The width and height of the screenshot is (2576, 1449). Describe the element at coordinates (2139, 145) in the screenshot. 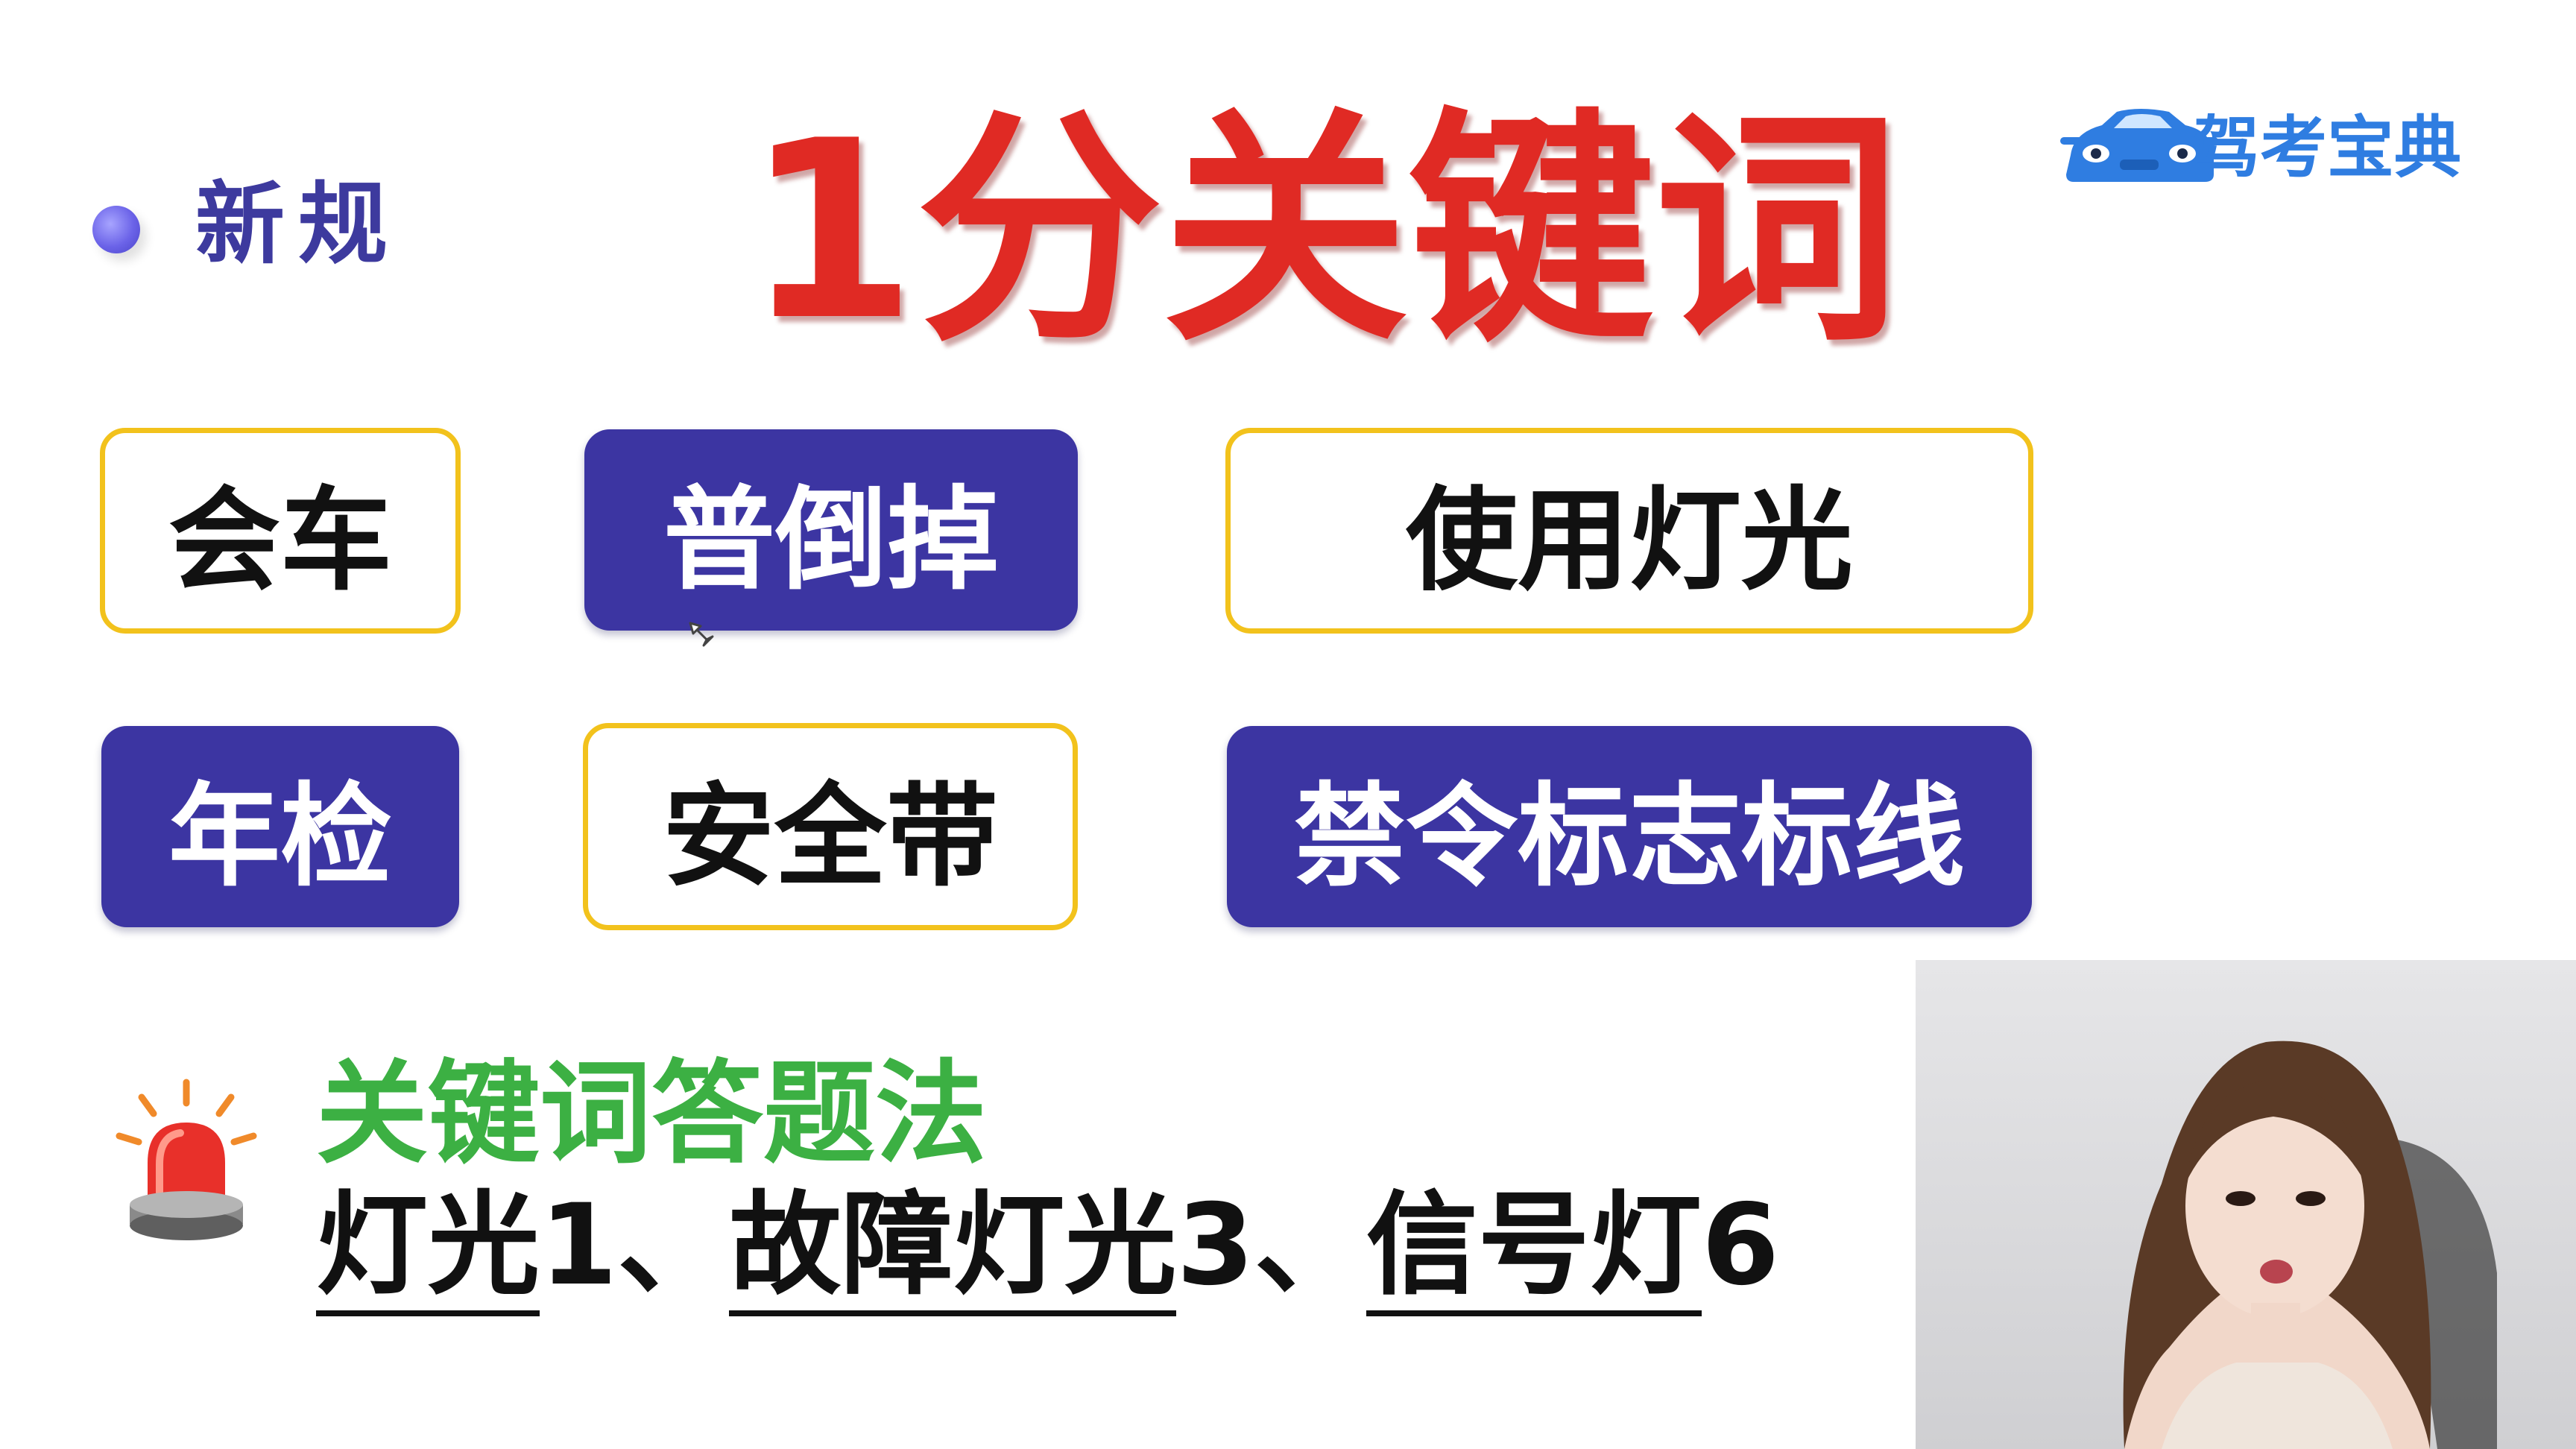

I see `car-icon` at that location.